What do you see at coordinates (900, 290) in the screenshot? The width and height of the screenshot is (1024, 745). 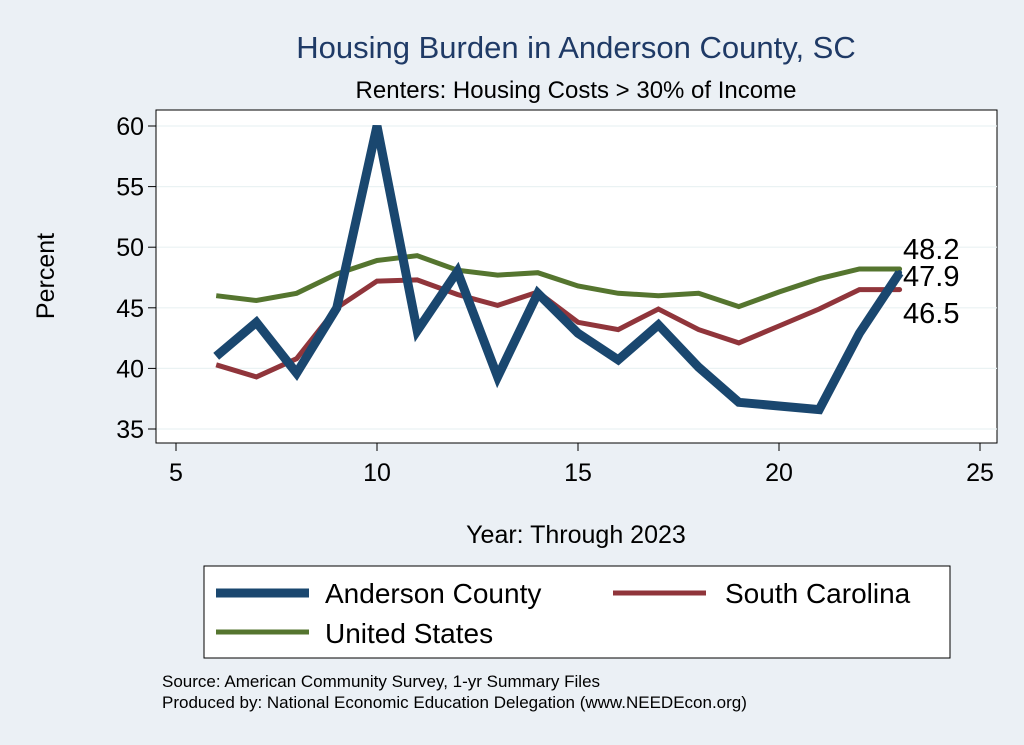 I see `end-point-south-carolina` at bounding box center [900, 290].